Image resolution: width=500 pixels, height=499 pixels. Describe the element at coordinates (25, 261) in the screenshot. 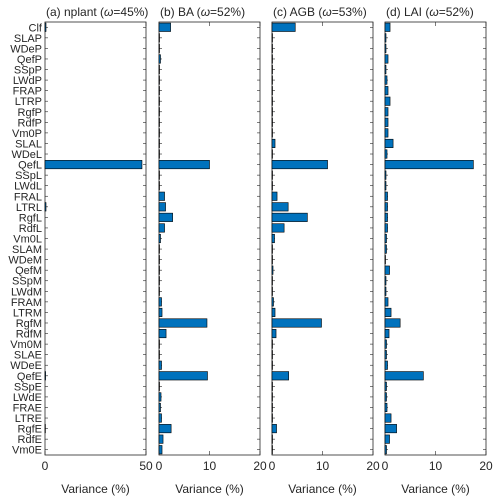

I see `category-label-wdem: WDeM` at that location.